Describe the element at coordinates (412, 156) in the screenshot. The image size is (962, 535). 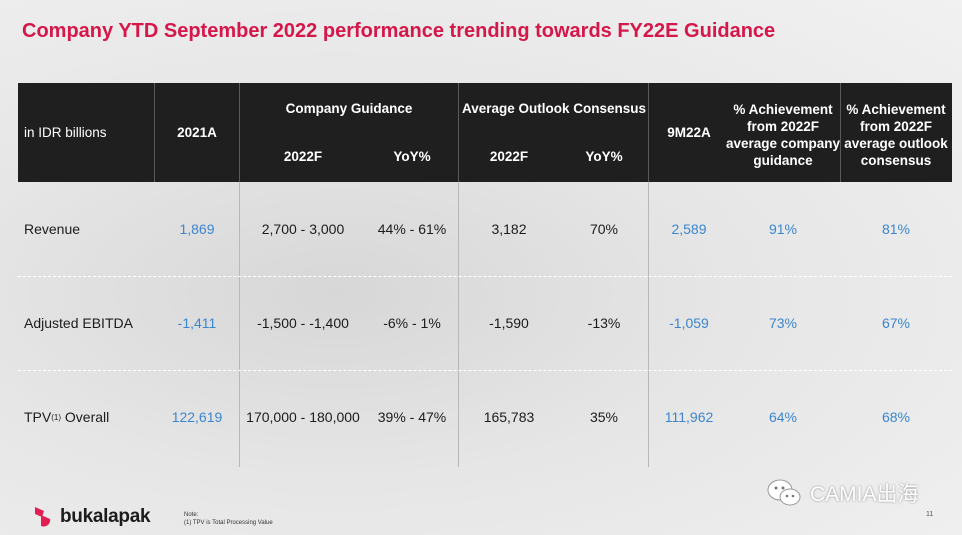
I see `header-cg-yoy: YoY%` at that location.